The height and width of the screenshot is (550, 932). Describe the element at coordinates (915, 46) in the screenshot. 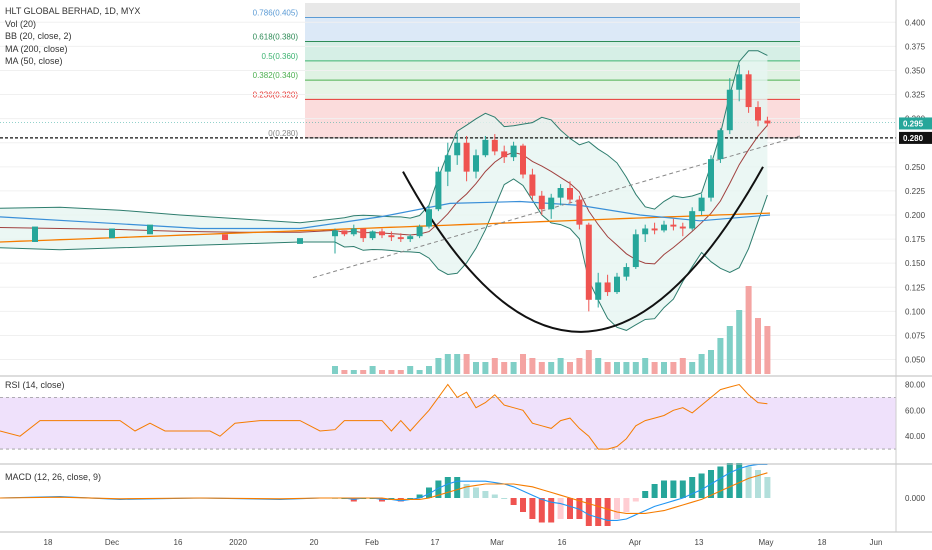

I see `price-tick-label: 0.375` at that location.